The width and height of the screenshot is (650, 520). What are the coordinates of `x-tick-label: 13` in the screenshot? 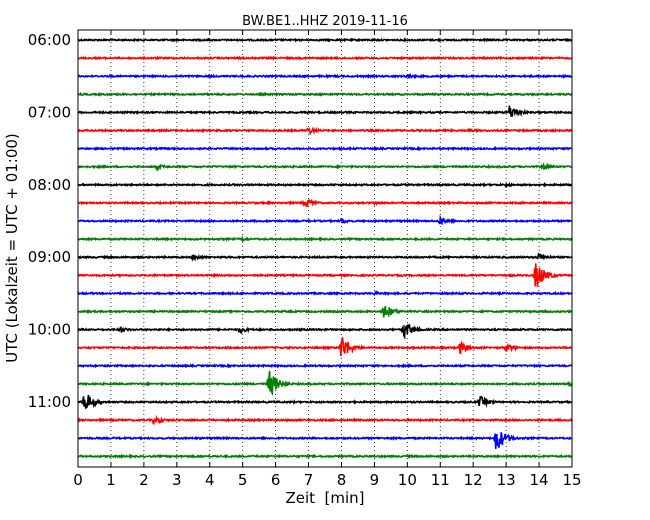 It's located at (506, 480).